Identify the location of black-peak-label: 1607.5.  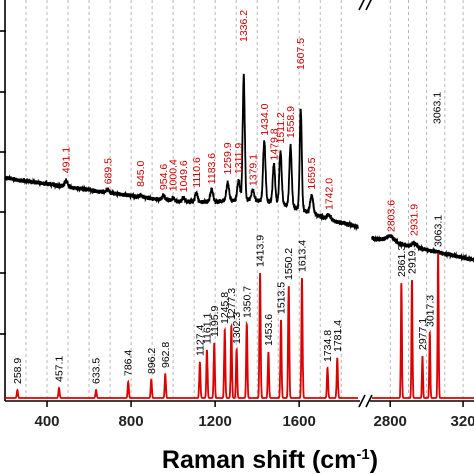
(301, 54).